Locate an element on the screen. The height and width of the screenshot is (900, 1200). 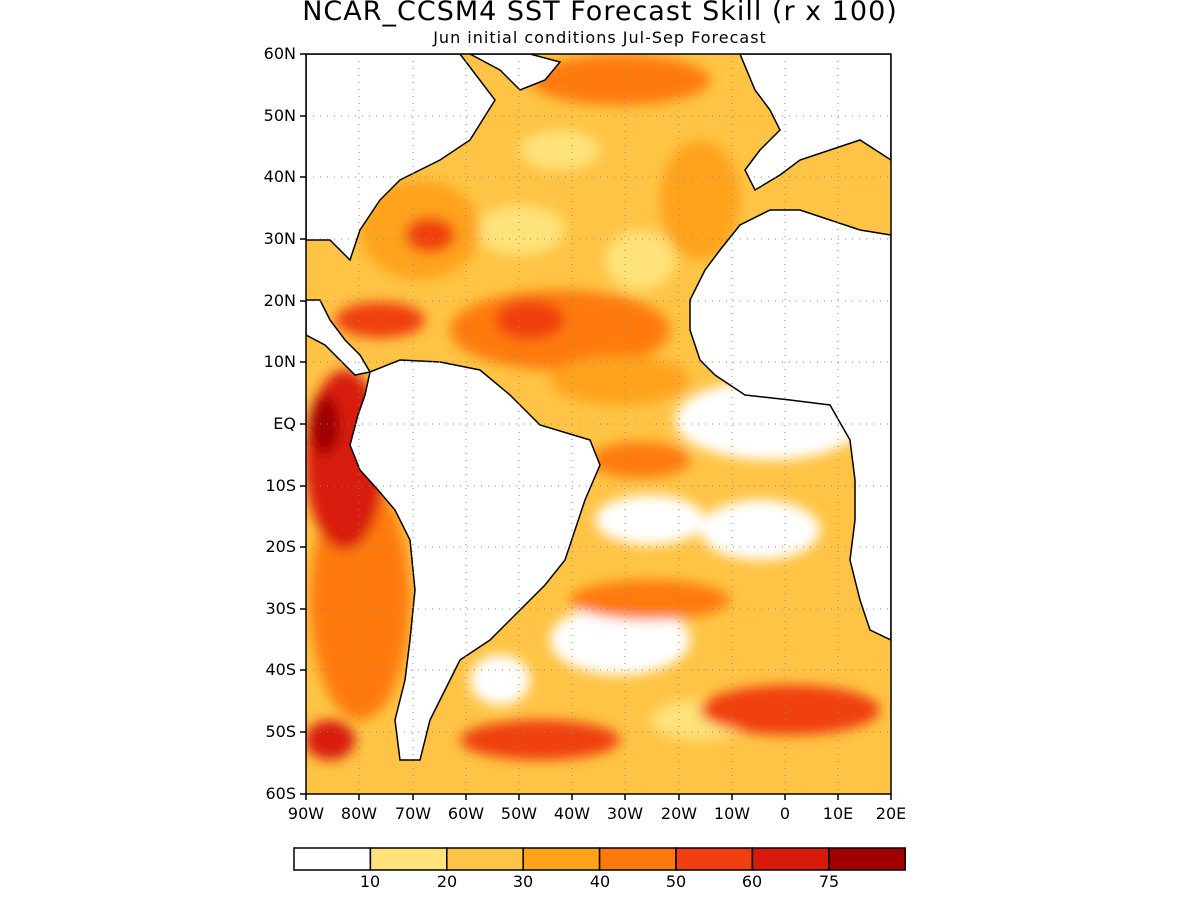
africa is located at coordinates (790, 425).